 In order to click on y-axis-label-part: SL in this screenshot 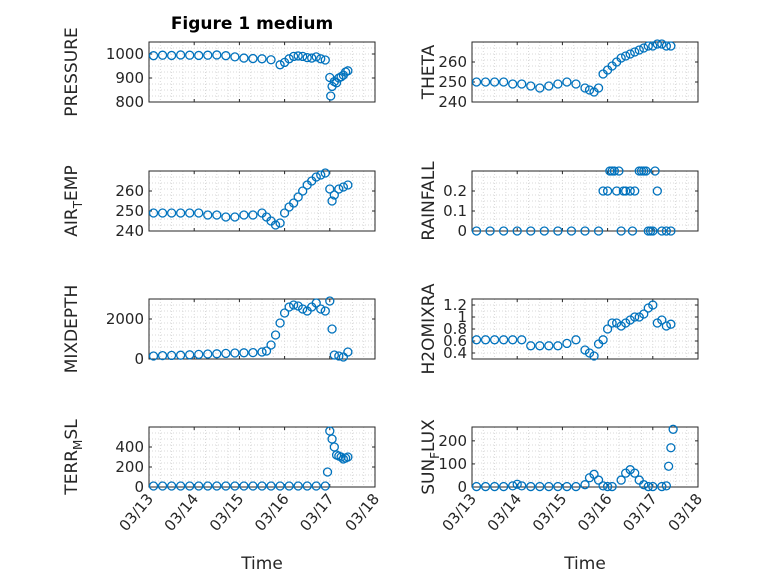, I will do `click(72, 429)`.